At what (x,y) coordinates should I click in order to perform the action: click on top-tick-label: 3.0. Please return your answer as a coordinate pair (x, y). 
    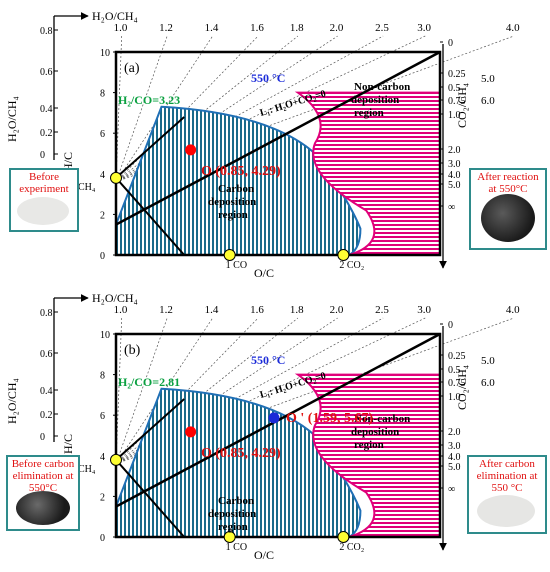
    Looking at the image, I should click on (424, 310).